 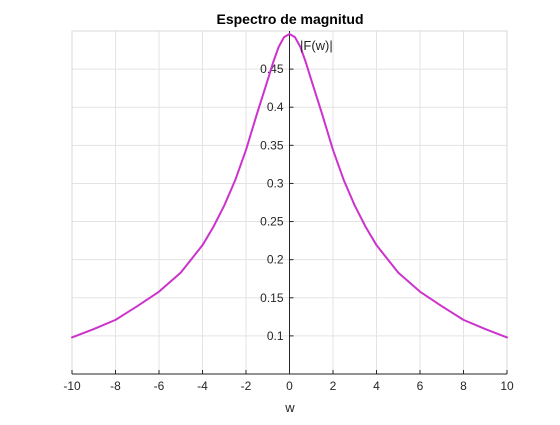 What do you see at coordinates (72, 386) in the screenshot?
I see `x-tick-label: -10` at bounding box center [72, 386].